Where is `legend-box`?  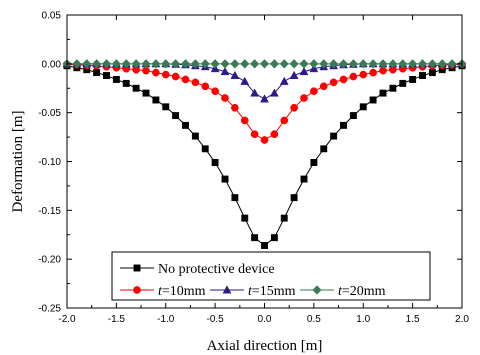 legend-box is located at coordinates (271, 276).